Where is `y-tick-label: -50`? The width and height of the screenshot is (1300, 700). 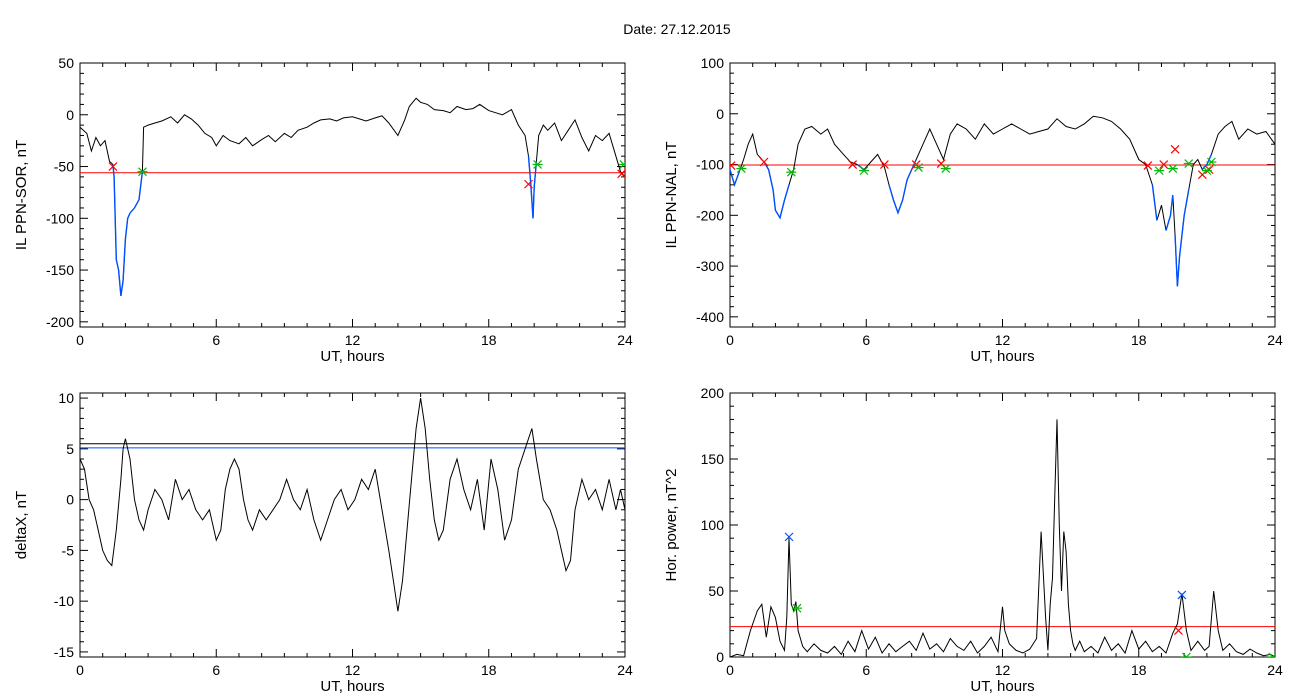 y-tick-label: -50 is located at coordinates (64, 167).